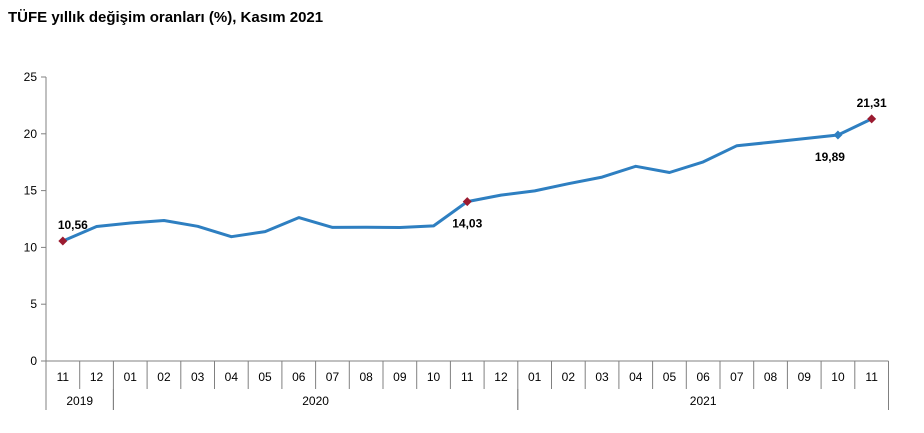  I want to click on data-label: 21,31, so click(872, 103).